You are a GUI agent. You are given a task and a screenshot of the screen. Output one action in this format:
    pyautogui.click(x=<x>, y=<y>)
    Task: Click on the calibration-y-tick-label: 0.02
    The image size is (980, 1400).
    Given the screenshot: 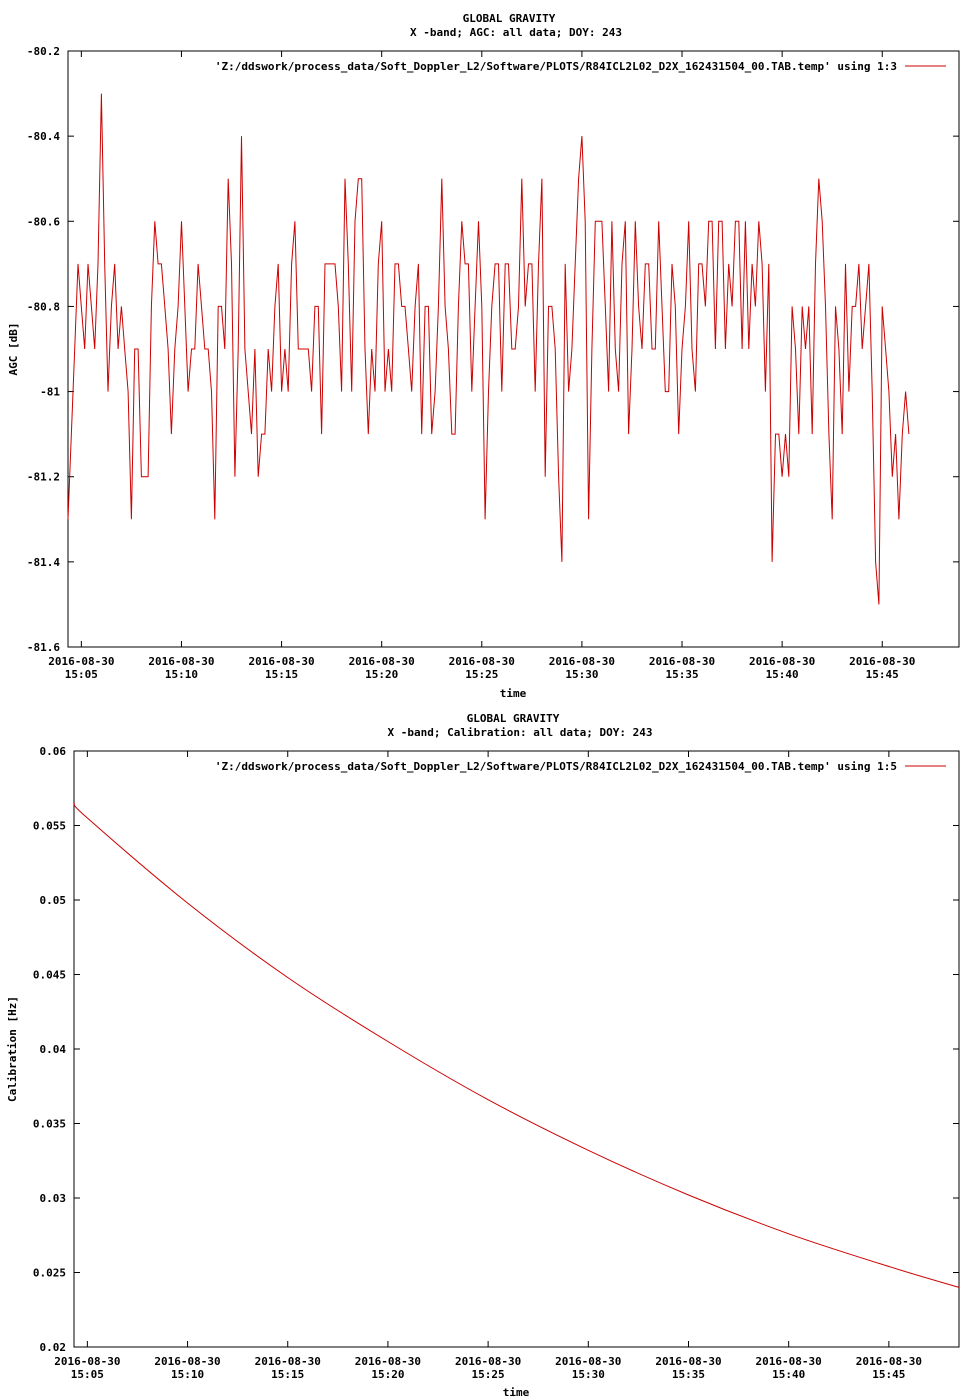 What is the action you would take?
    pyautogui.click(x=53, y=1347)
    